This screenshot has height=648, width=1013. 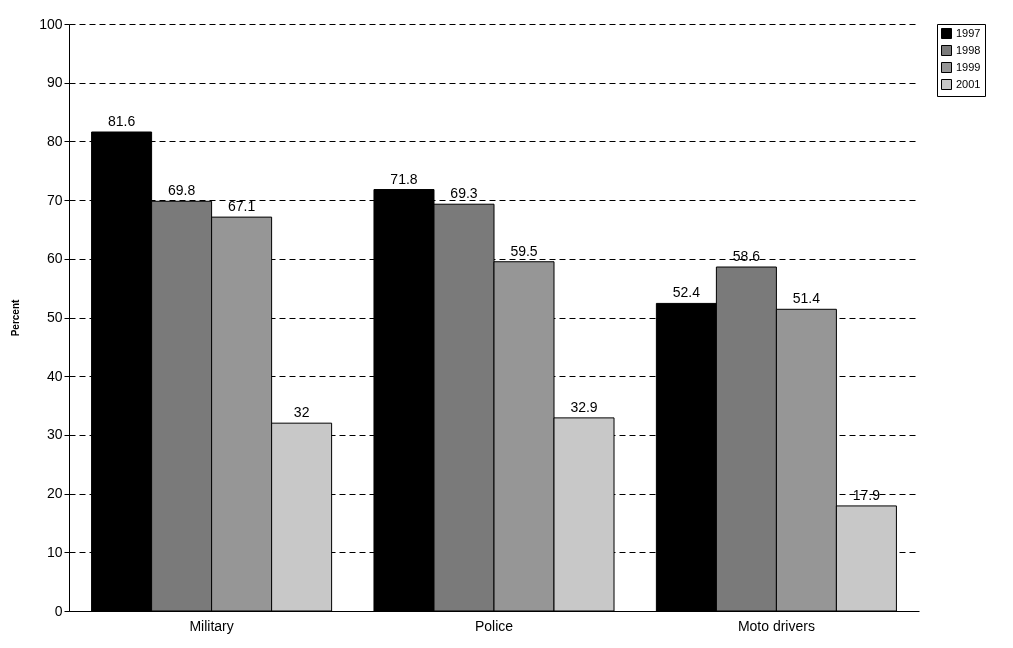 I want to click on data-label: 67.1, so click(x=241, y=206).